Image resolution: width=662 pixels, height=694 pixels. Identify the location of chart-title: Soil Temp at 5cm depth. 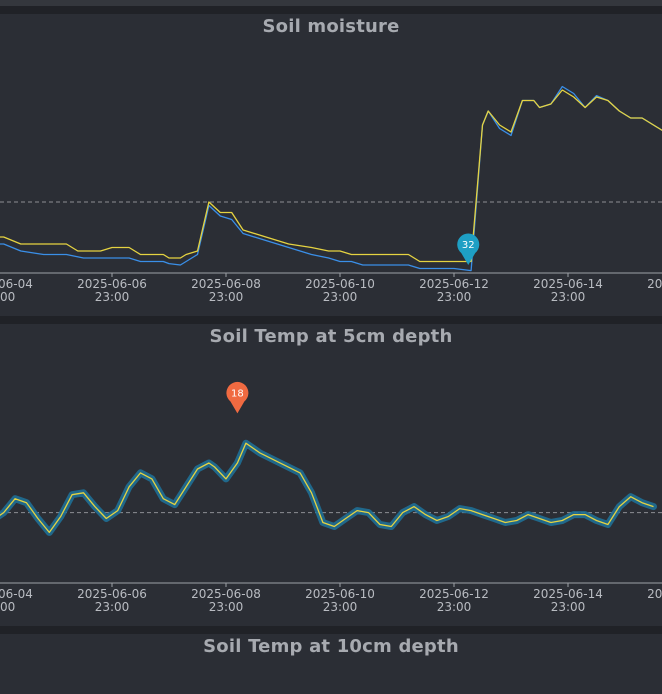
(331, 336).